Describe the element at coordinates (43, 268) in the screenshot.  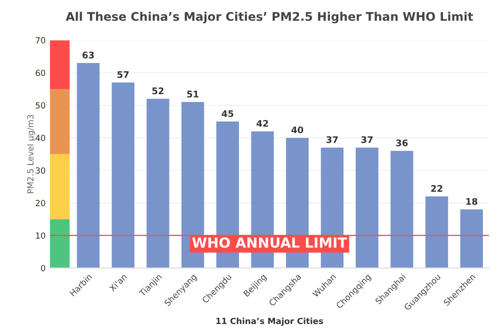
I see `y-tick-label: 0` at that location.